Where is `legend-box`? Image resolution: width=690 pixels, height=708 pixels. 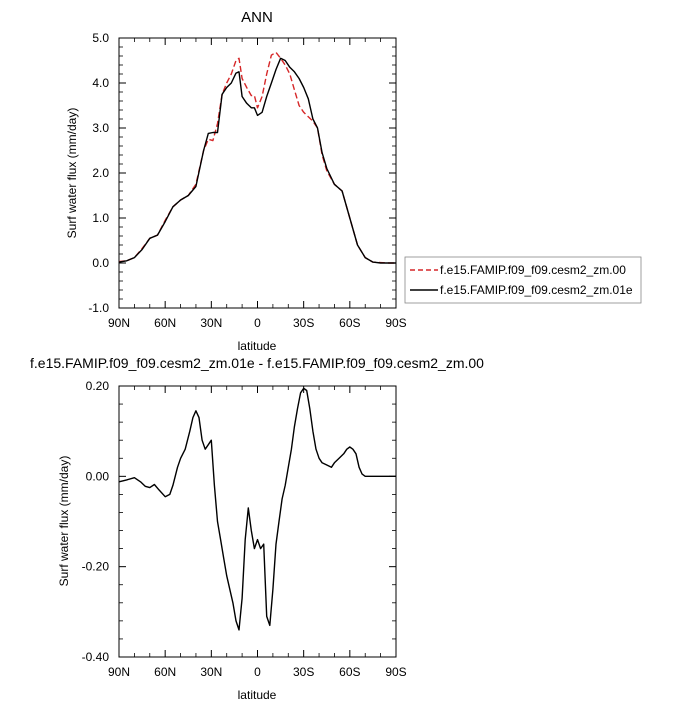 legend-box is located at coordinates (523, 280).